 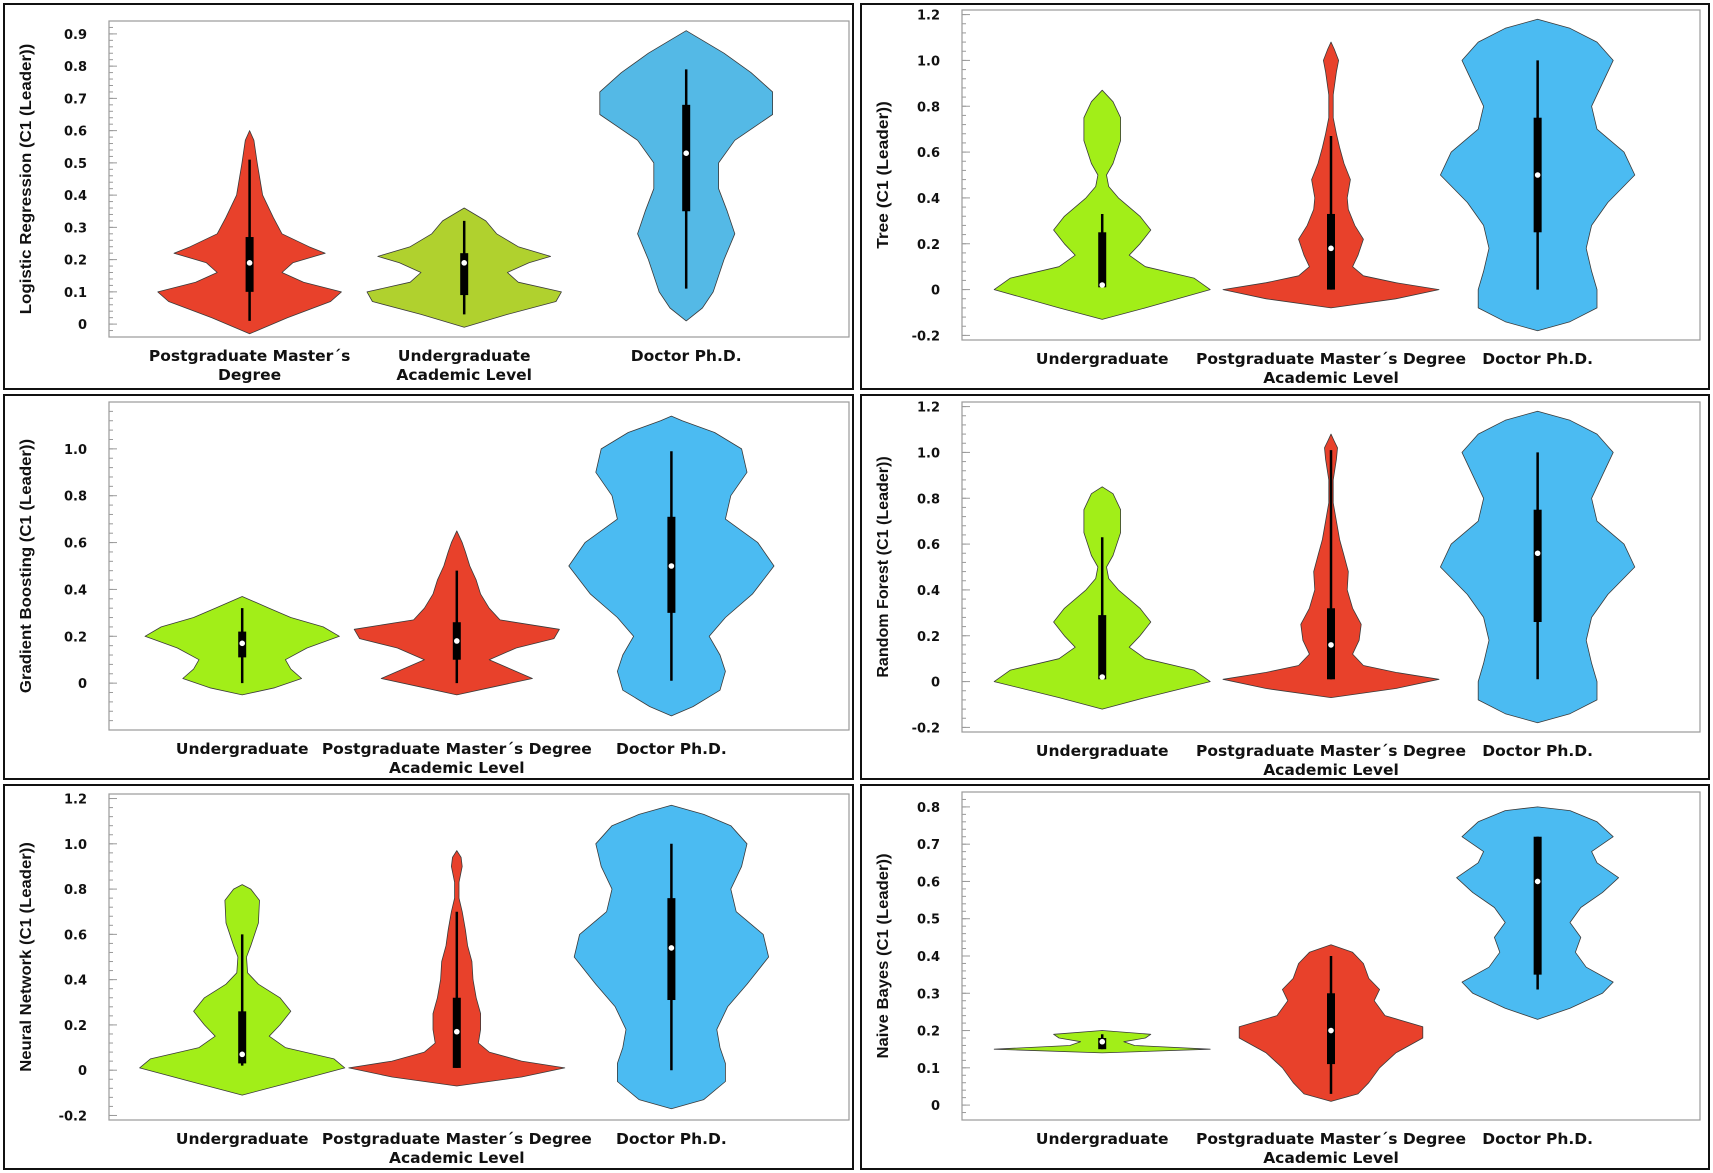 I want to click on y-axis-label: Logistic Regression (C1 (Leader)), so click(x=26, y=179).